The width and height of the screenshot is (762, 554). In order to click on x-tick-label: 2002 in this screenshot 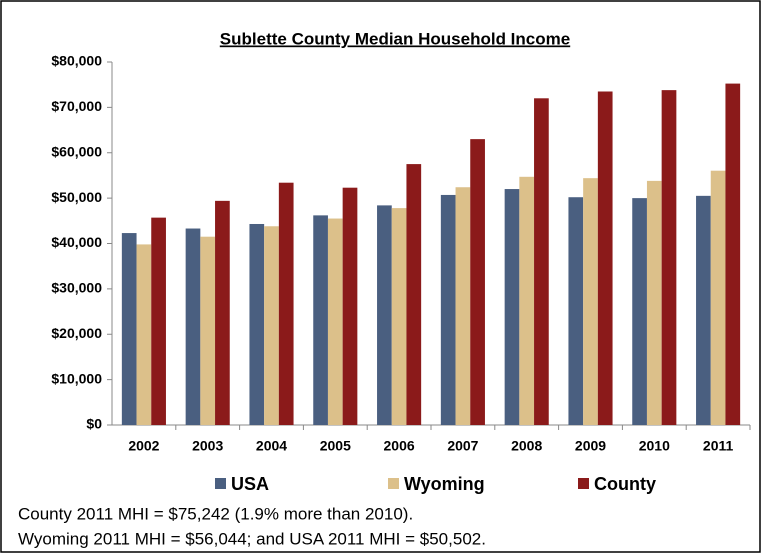, I will do `click(143, 446)`.